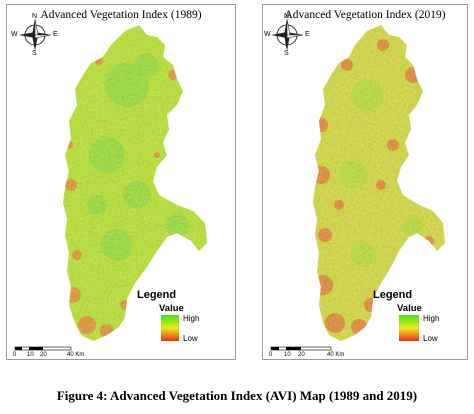  Describe the element at coordinates (336, 355) in the screenshot. I see `scale-tick-3-2019: 40 Km` at that location.